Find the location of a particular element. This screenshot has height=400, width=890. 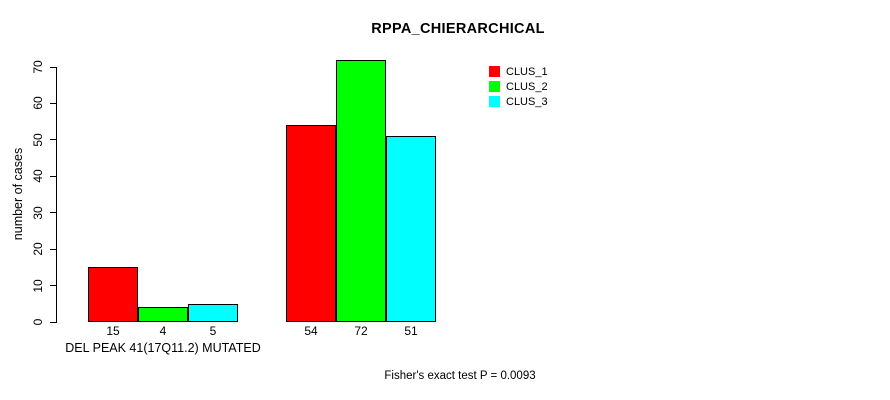

y-tick-label: 50 is located at coordinates (38, 140).